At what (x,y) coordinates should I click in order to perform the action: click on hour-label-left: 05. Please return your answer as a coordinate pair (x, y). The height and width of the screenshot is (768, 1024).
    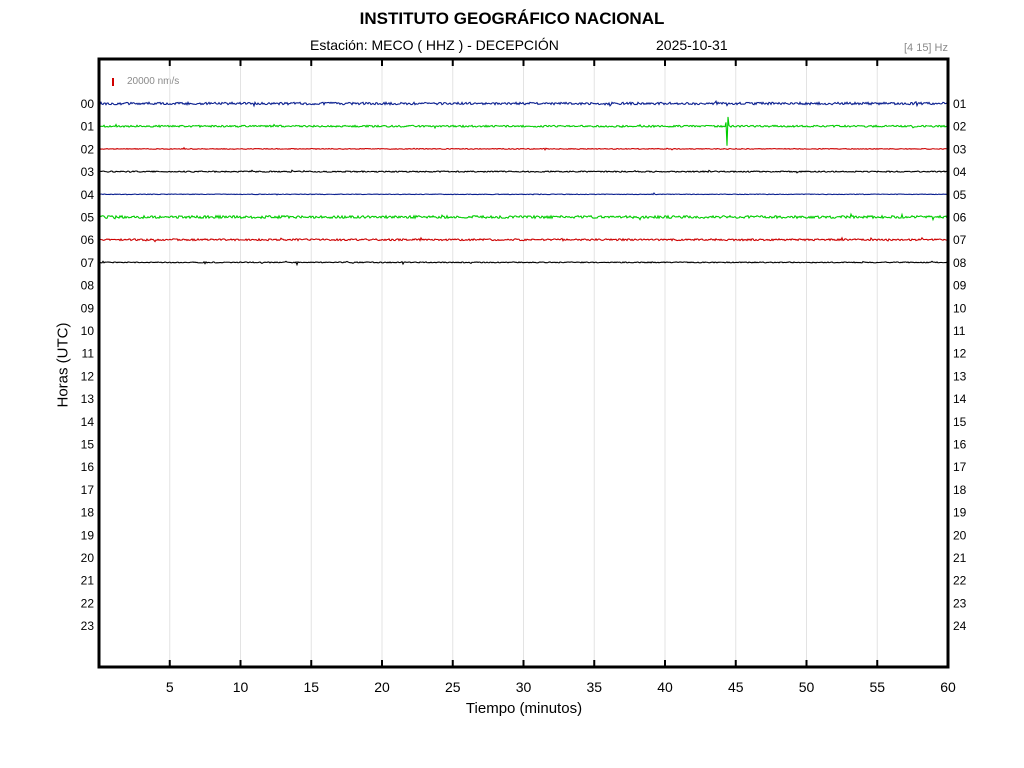
    Looking at the image, I should click on (88, 218).